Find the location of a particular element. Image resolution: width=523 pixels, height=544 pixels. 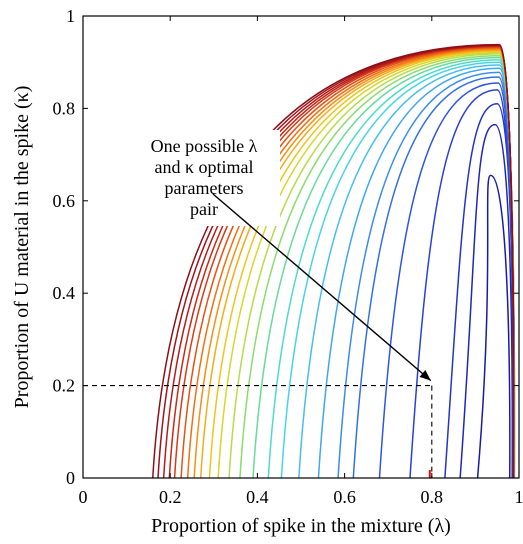

guide-lines is located at coordinates (258, 431).